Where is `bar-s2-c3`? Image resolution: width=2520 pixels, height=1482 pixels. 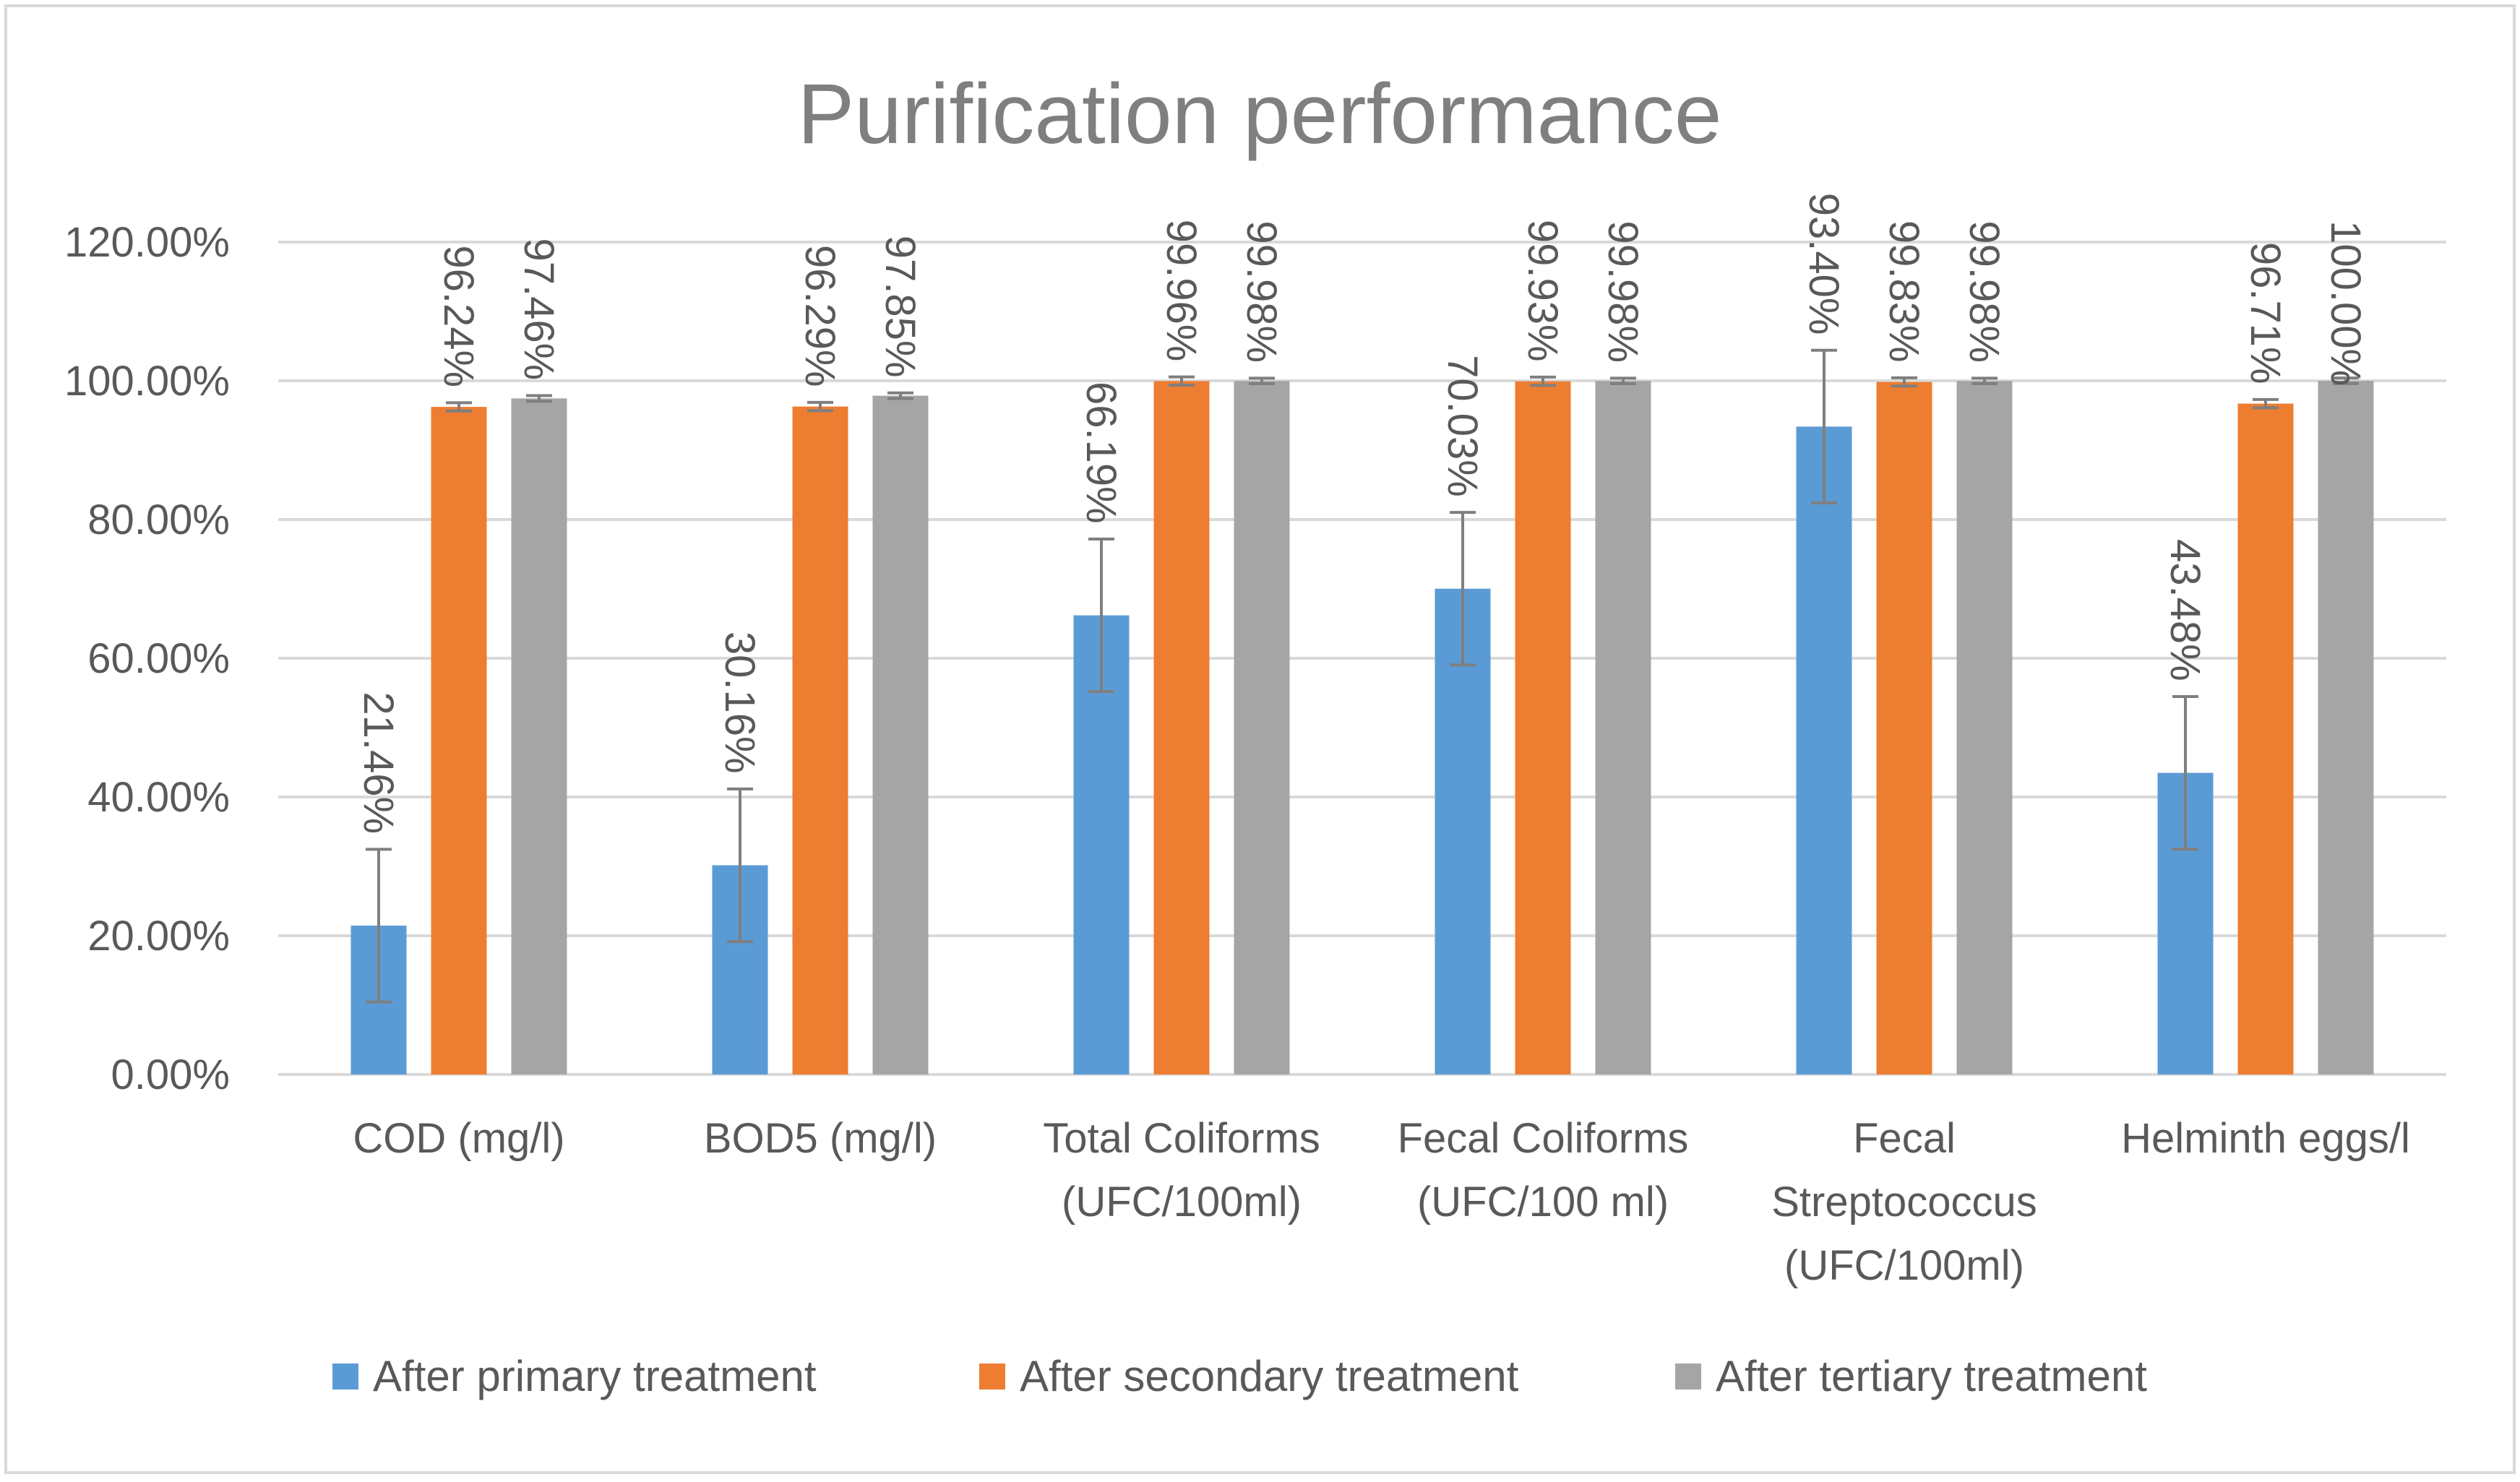
bar-s2-c3 is located at coordinates (1623, 728).